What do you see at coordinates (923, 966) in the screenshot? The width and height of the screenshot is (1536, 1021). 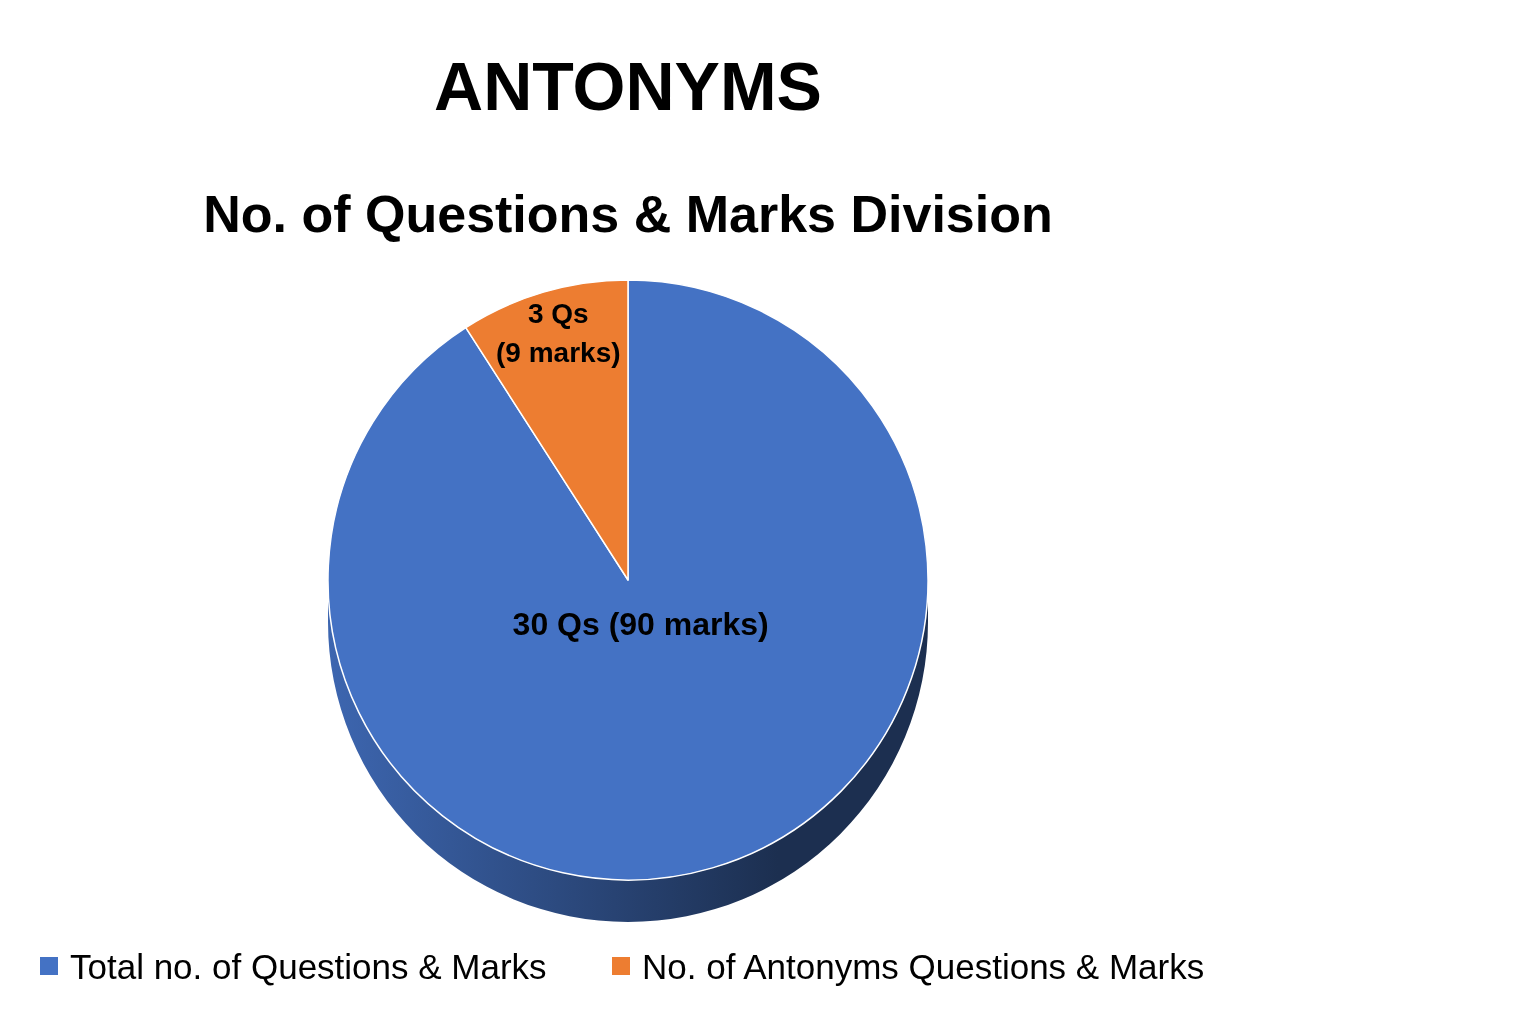 I see `legend-label: No. of Antonyms Questions & Marks` at bounding box center [923, 966].